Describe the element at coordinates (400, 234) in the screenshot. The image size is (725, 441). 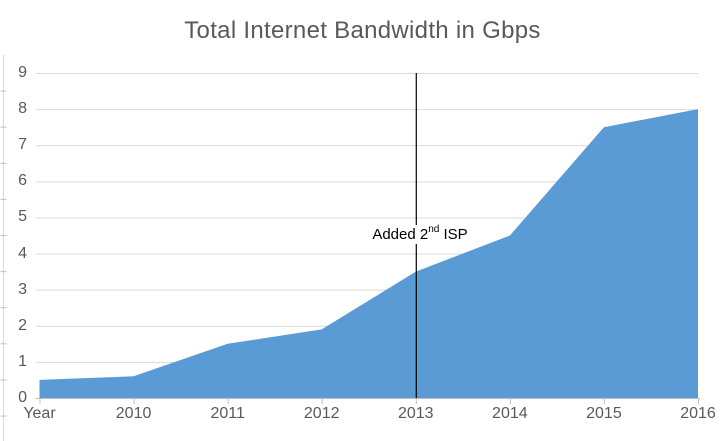
I see `annotation-text-prefix: Added 2` at that location.